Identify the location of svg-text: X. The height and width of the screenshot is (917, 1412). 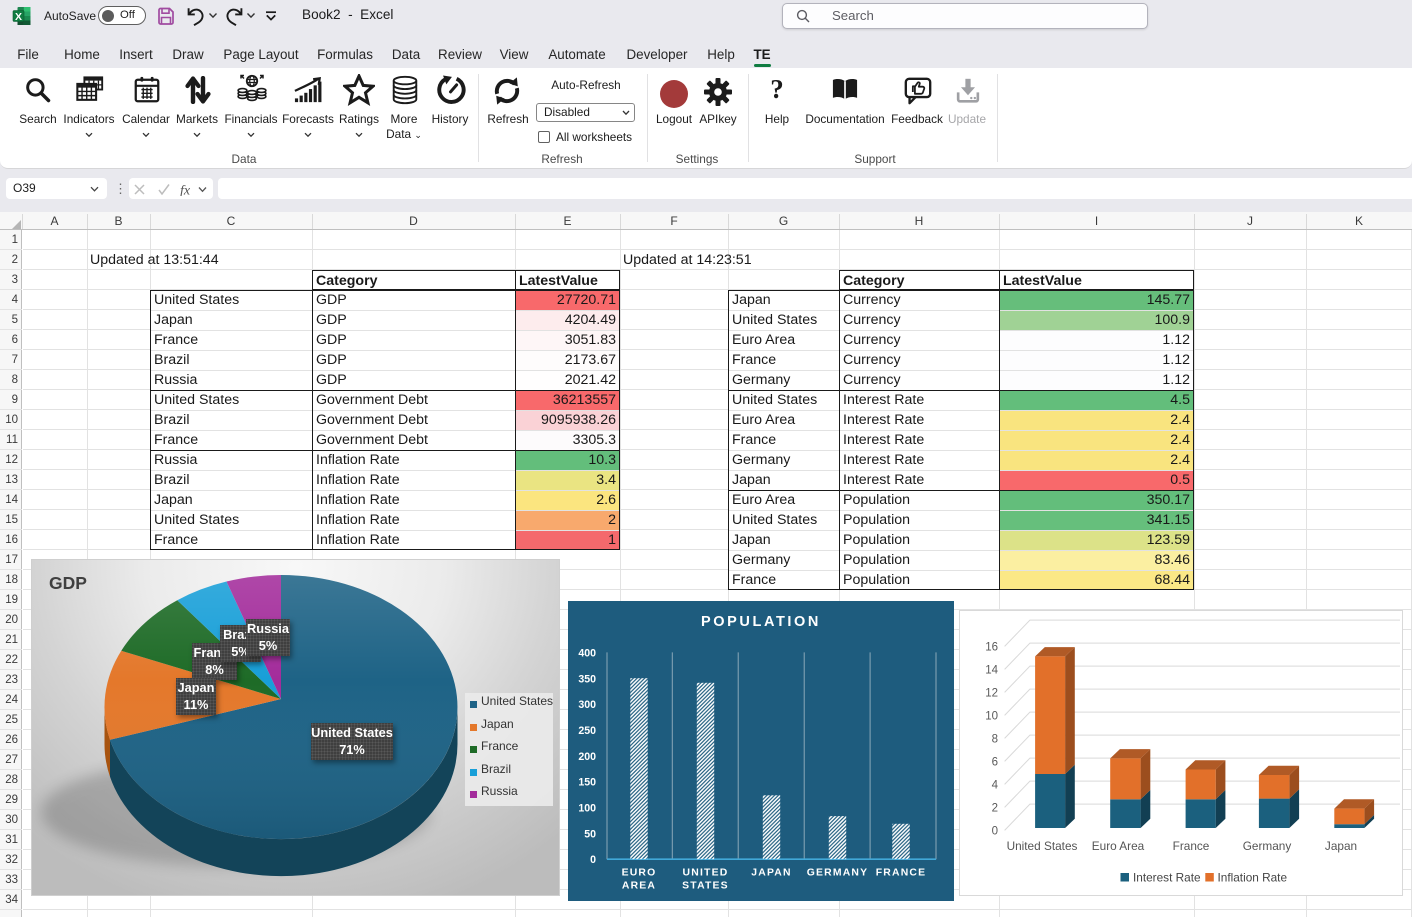
(18, 17).